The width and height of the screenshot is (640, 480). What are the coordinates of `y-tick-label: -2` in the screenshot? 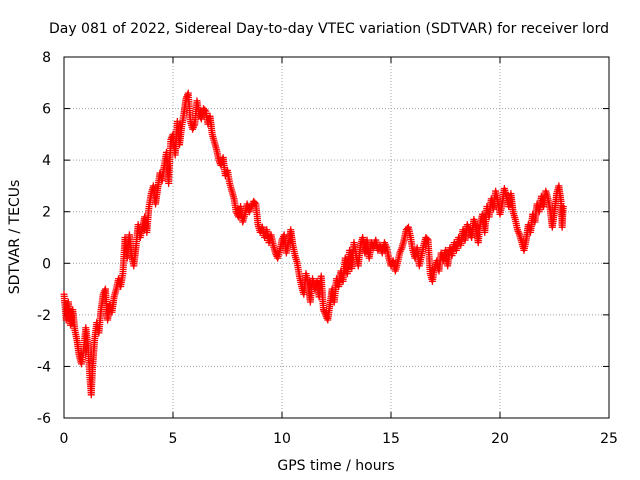 It's located at (44, 316).